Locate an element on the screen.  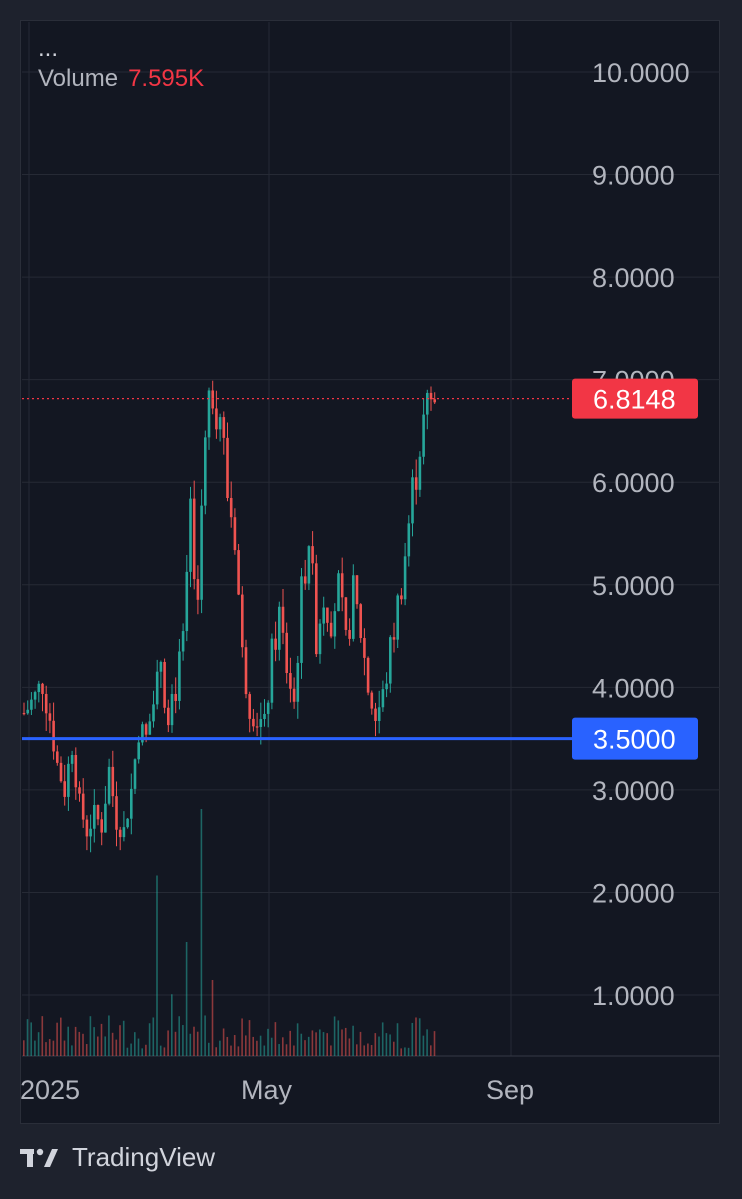
footer-brand-text: TradingView is located at coordinates (144, 1157).